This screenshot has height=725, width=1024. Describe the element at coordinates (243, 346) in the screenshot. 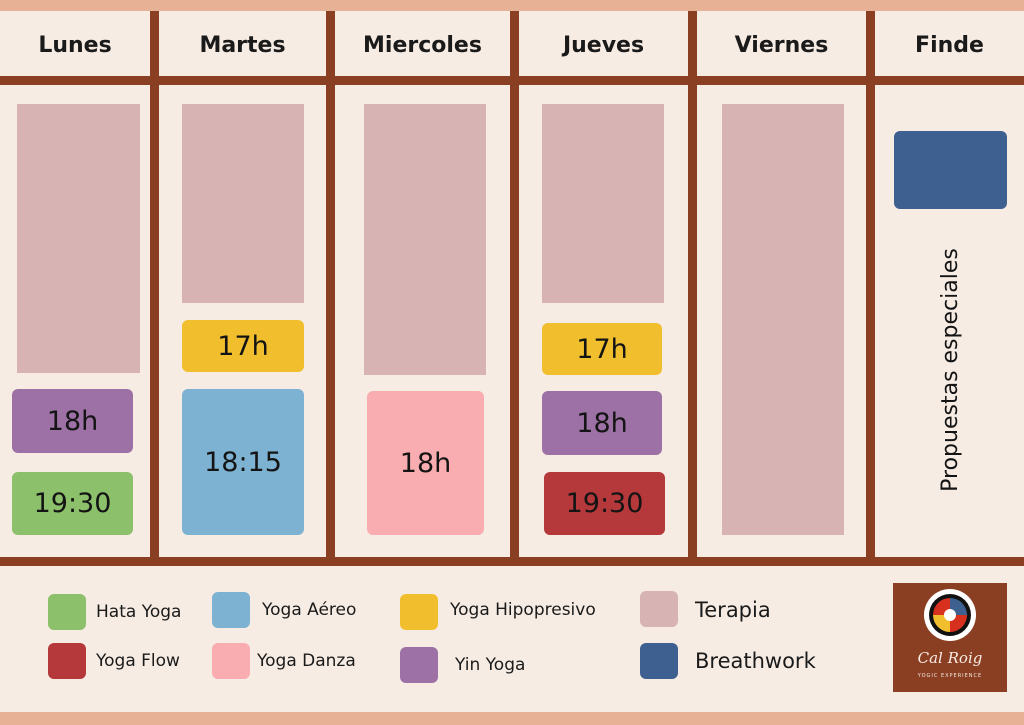

I see `yoga-hipopresivo-class-martes: 17h` at that location.